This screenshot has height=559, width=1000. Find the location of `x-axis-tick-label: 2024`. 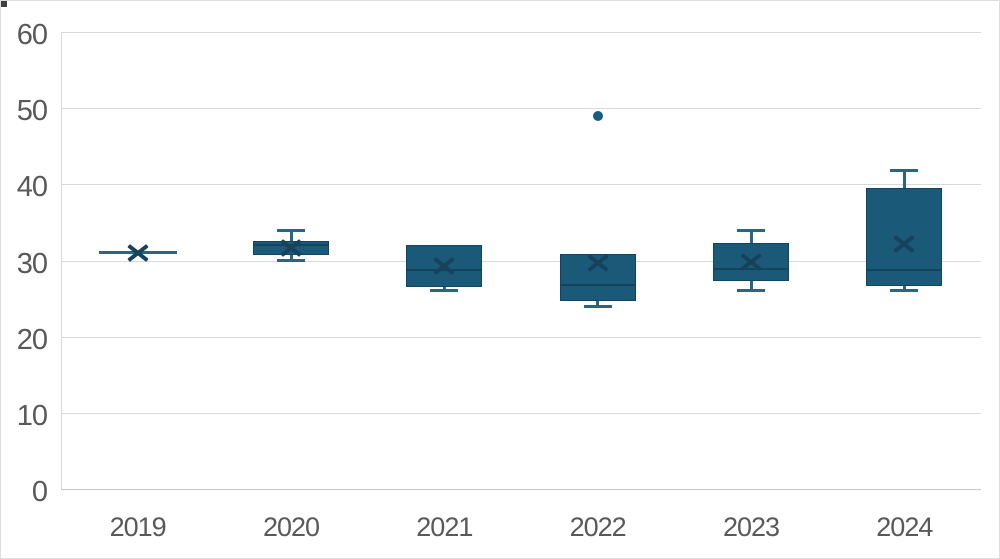

x-axis-tick-label: 2024 is located at coordinates (904, 527).